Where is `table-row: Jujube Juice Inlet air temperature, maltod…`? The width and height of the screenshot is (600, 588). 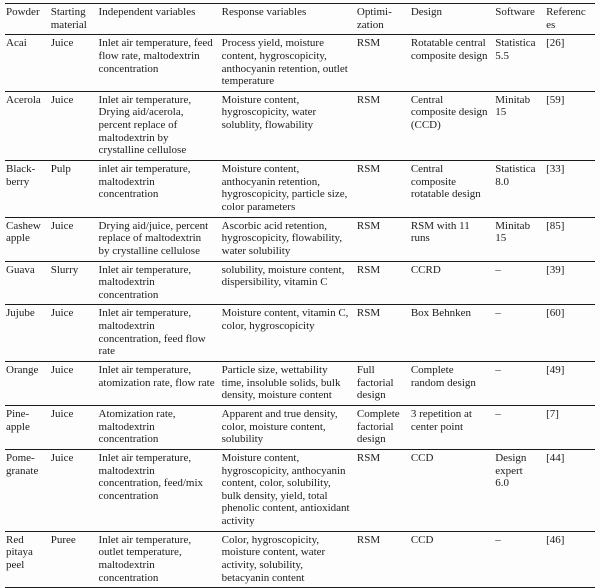
table-row: Jujube Juice Inlet air temperature, maltod… is located at coordinates (300, 333).